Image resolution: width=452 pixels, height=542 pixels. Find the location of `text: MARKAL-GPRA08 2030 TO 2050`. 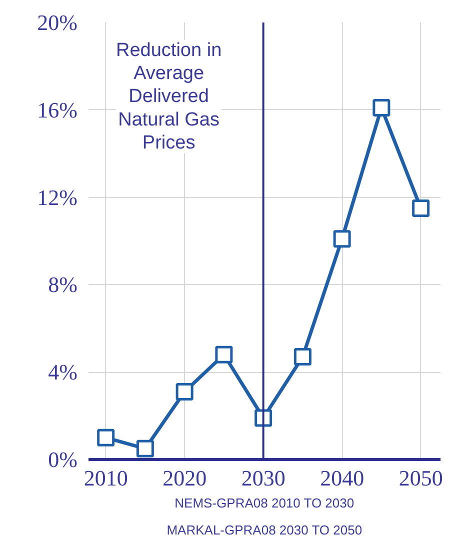

text: MARKAL-GPRA08 2030 TO 2050 is located at coordinates (264, 530).